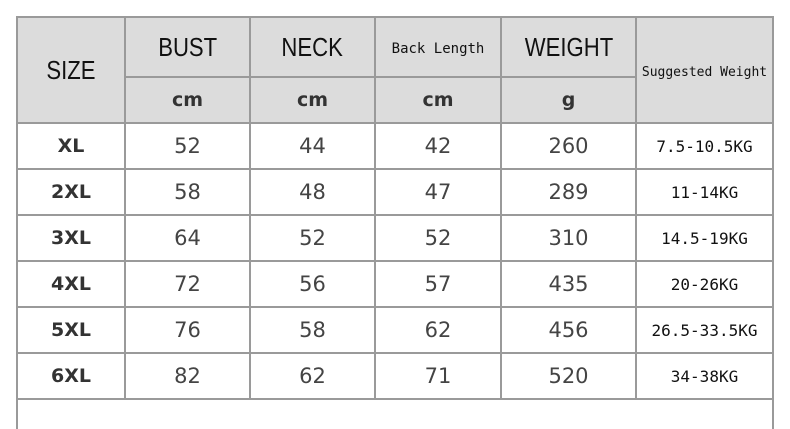 This screenshot has height=429, width=790. Describe the element at coordinates (187, 192) in the screenshot. I see `cell-bust: 58` at that location.